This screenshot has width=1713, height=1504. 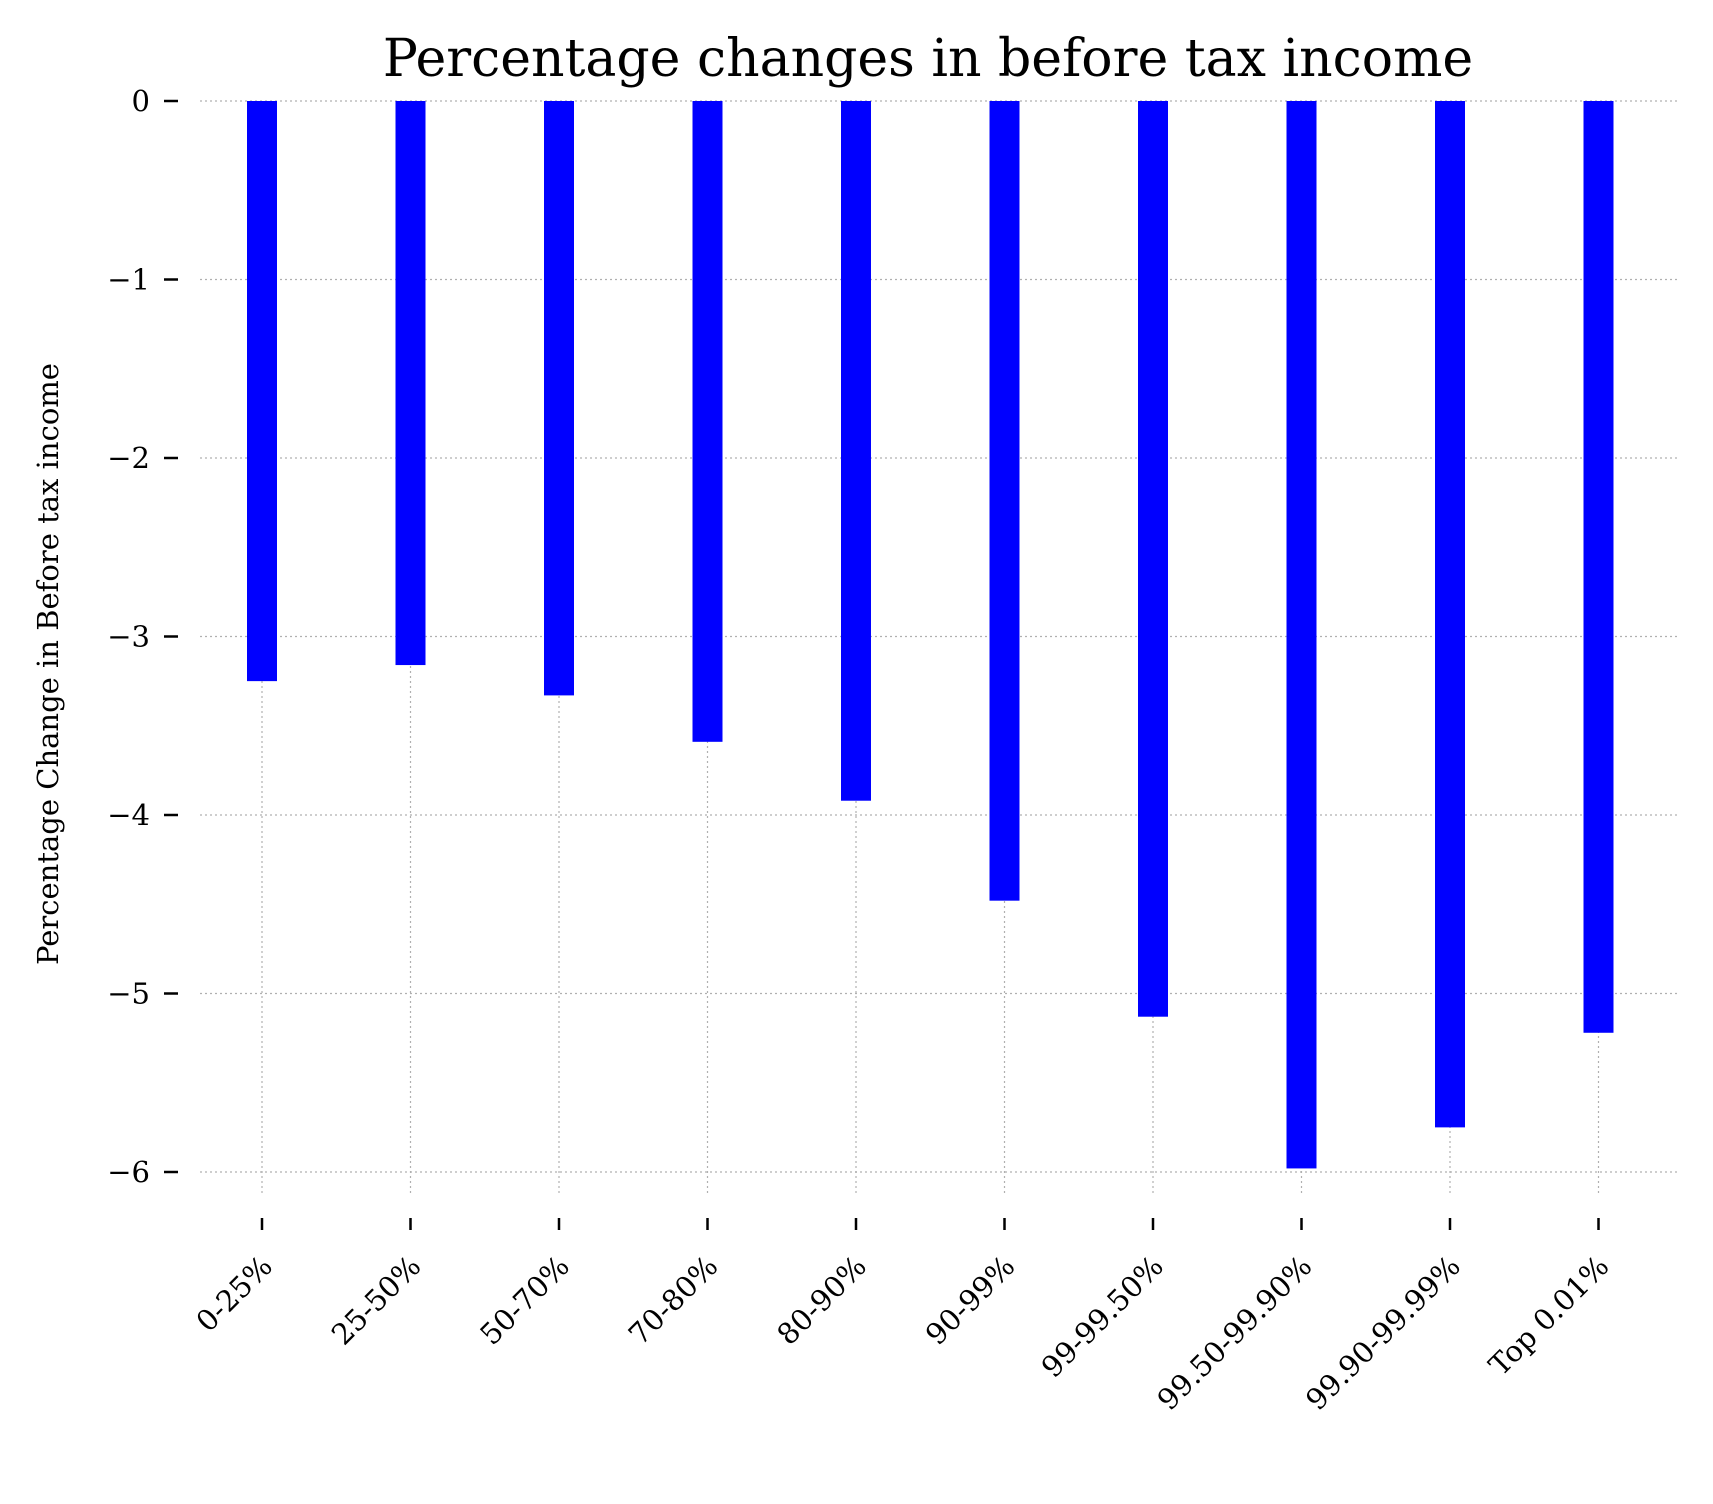 I want to click on x-tick-label: 0-25%, so click(x=234, y=1294).